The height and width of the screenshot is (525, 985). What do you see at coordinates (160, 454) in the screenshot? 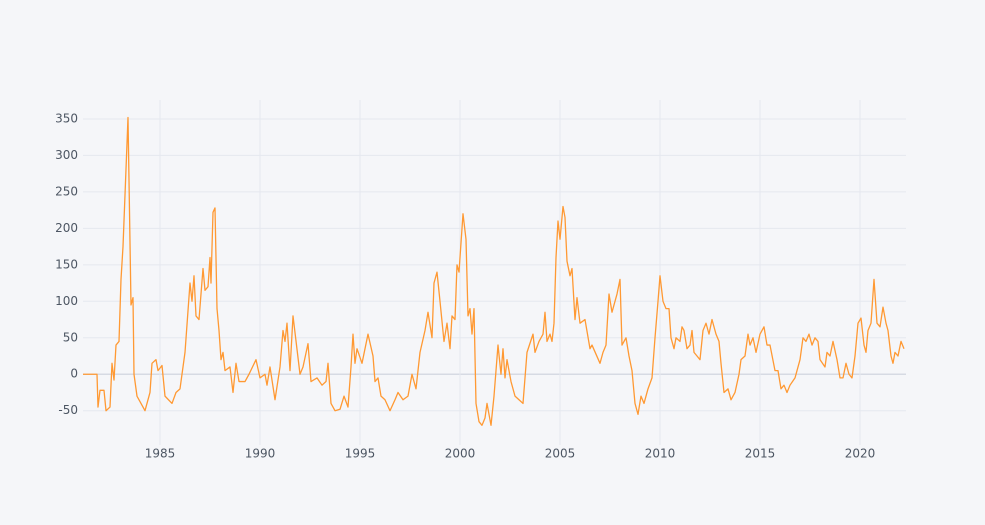
I see `x-tick-label: 1985` at bounding box center [160, 454].